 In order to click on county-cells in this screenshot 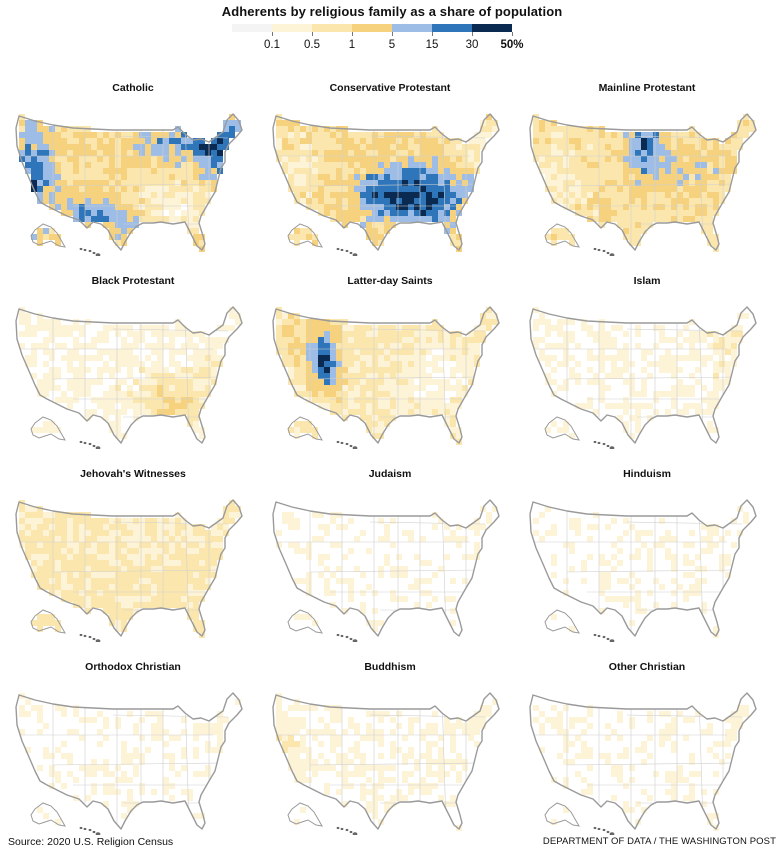, I will do `click(387, 762)`.